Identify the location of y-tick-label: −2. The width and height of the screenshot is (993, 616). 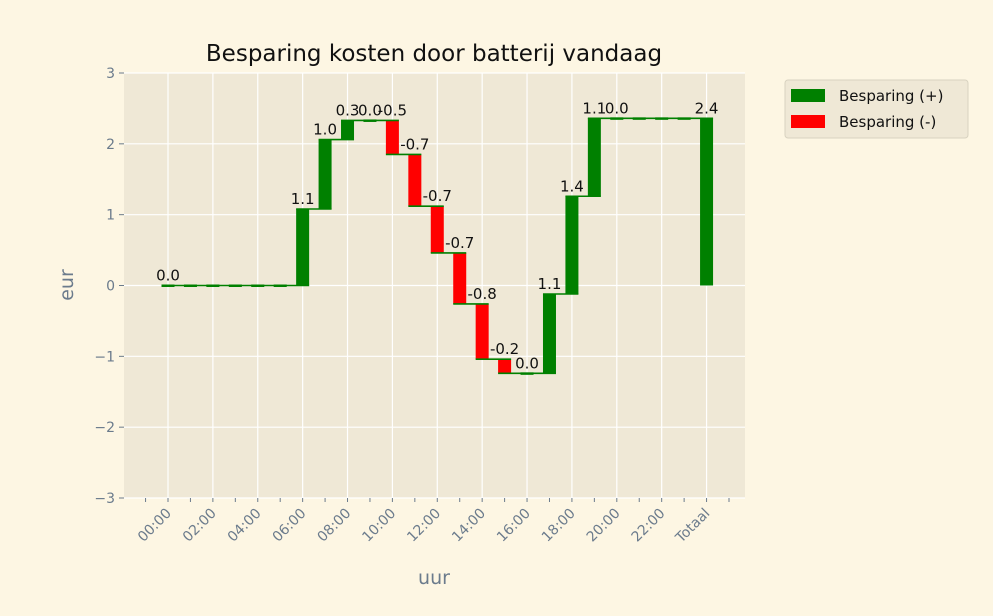
(104, 428).